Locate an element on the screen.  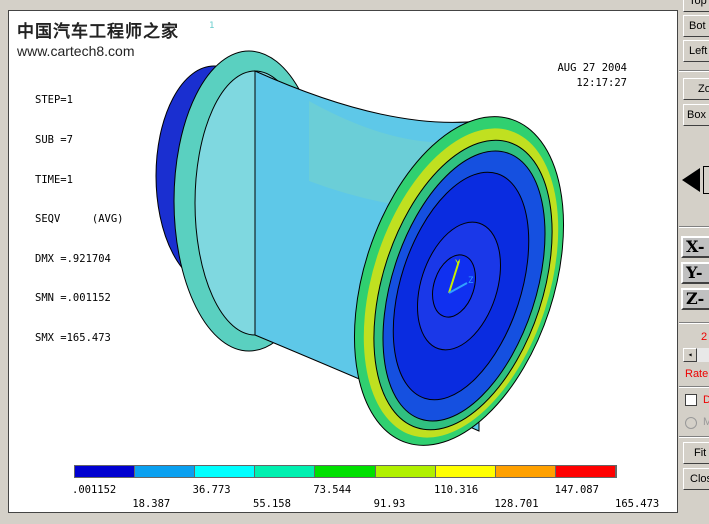
close-button: Close is located at coordinates (696, 479).